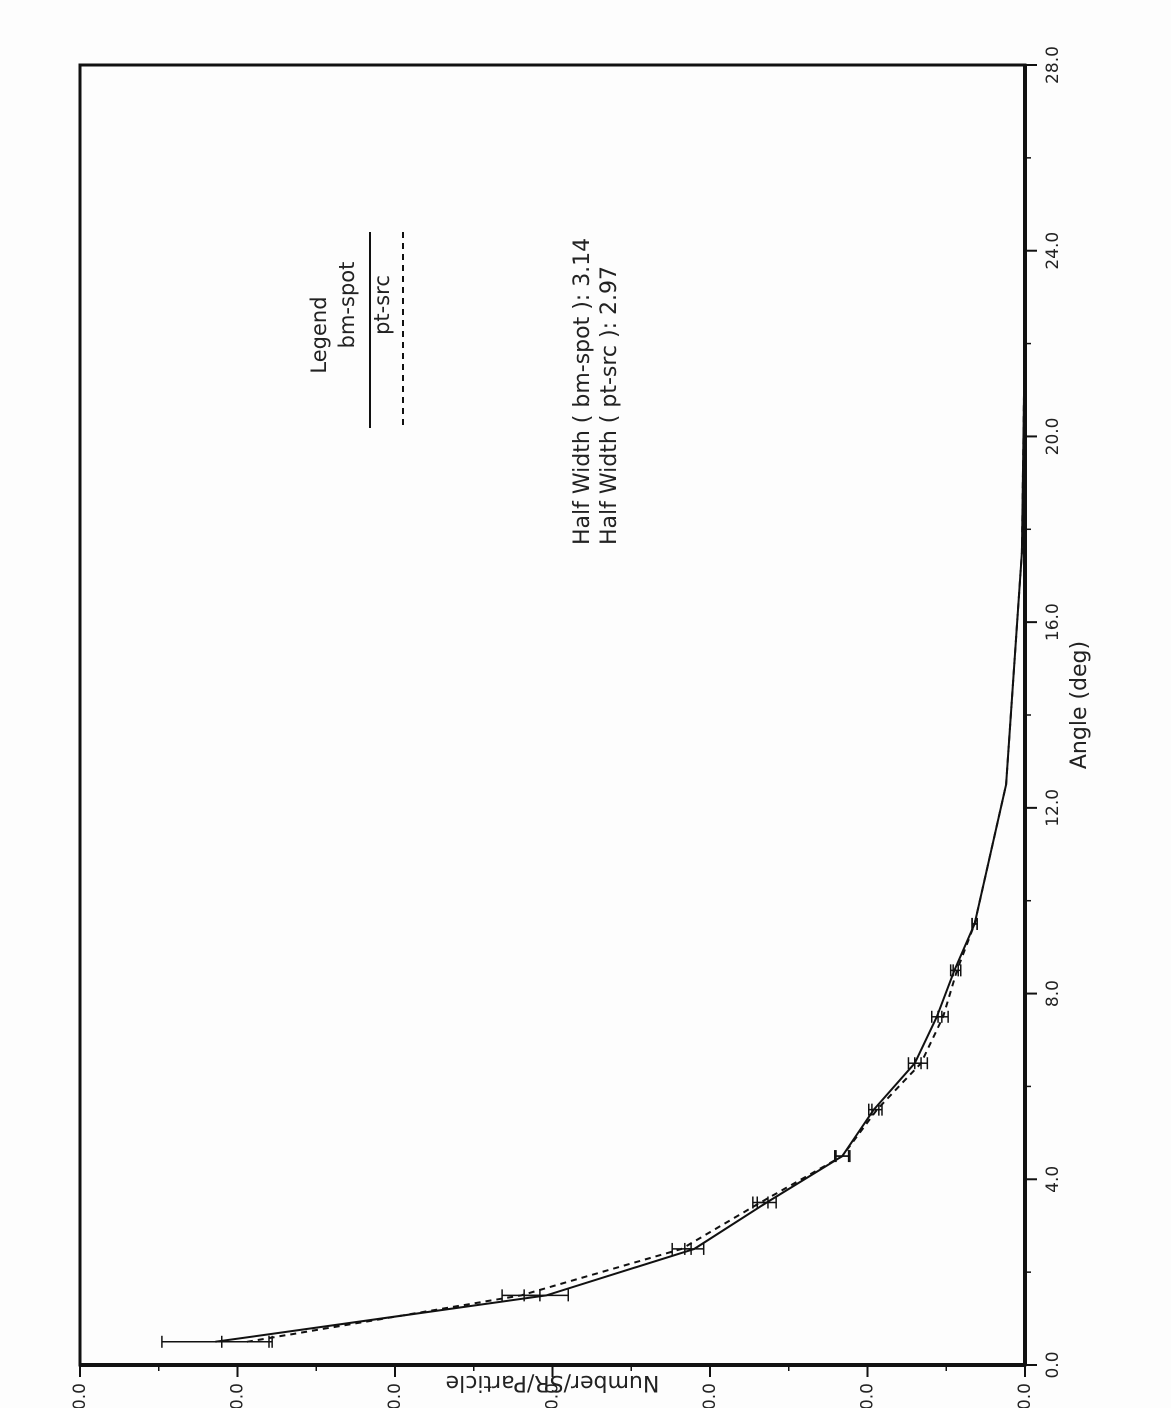 This screenshot has height=1408, width=1171. I want to click on x-tick-label: 0.0, so click(1053, 1364).